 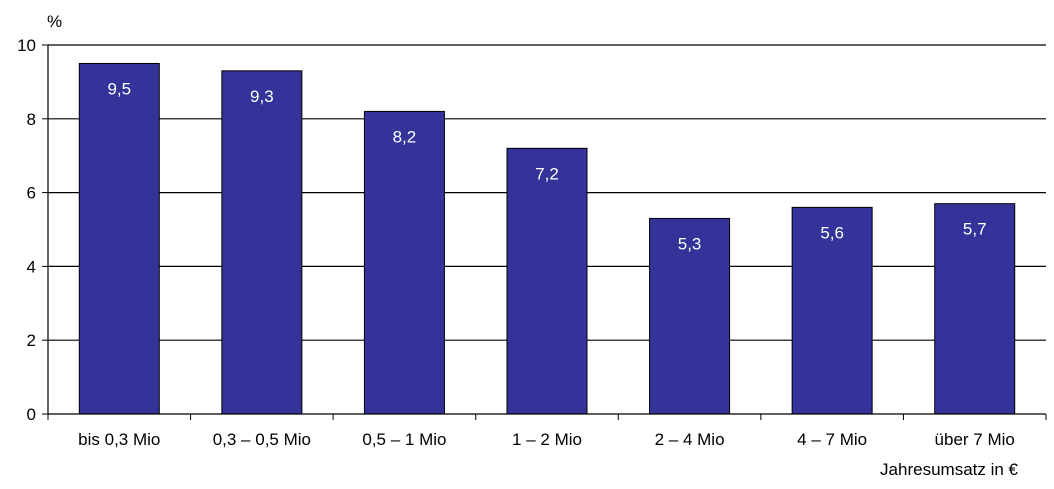 I want to click on x-tick-label: über 7 Mio, so click(x=975, y=439).